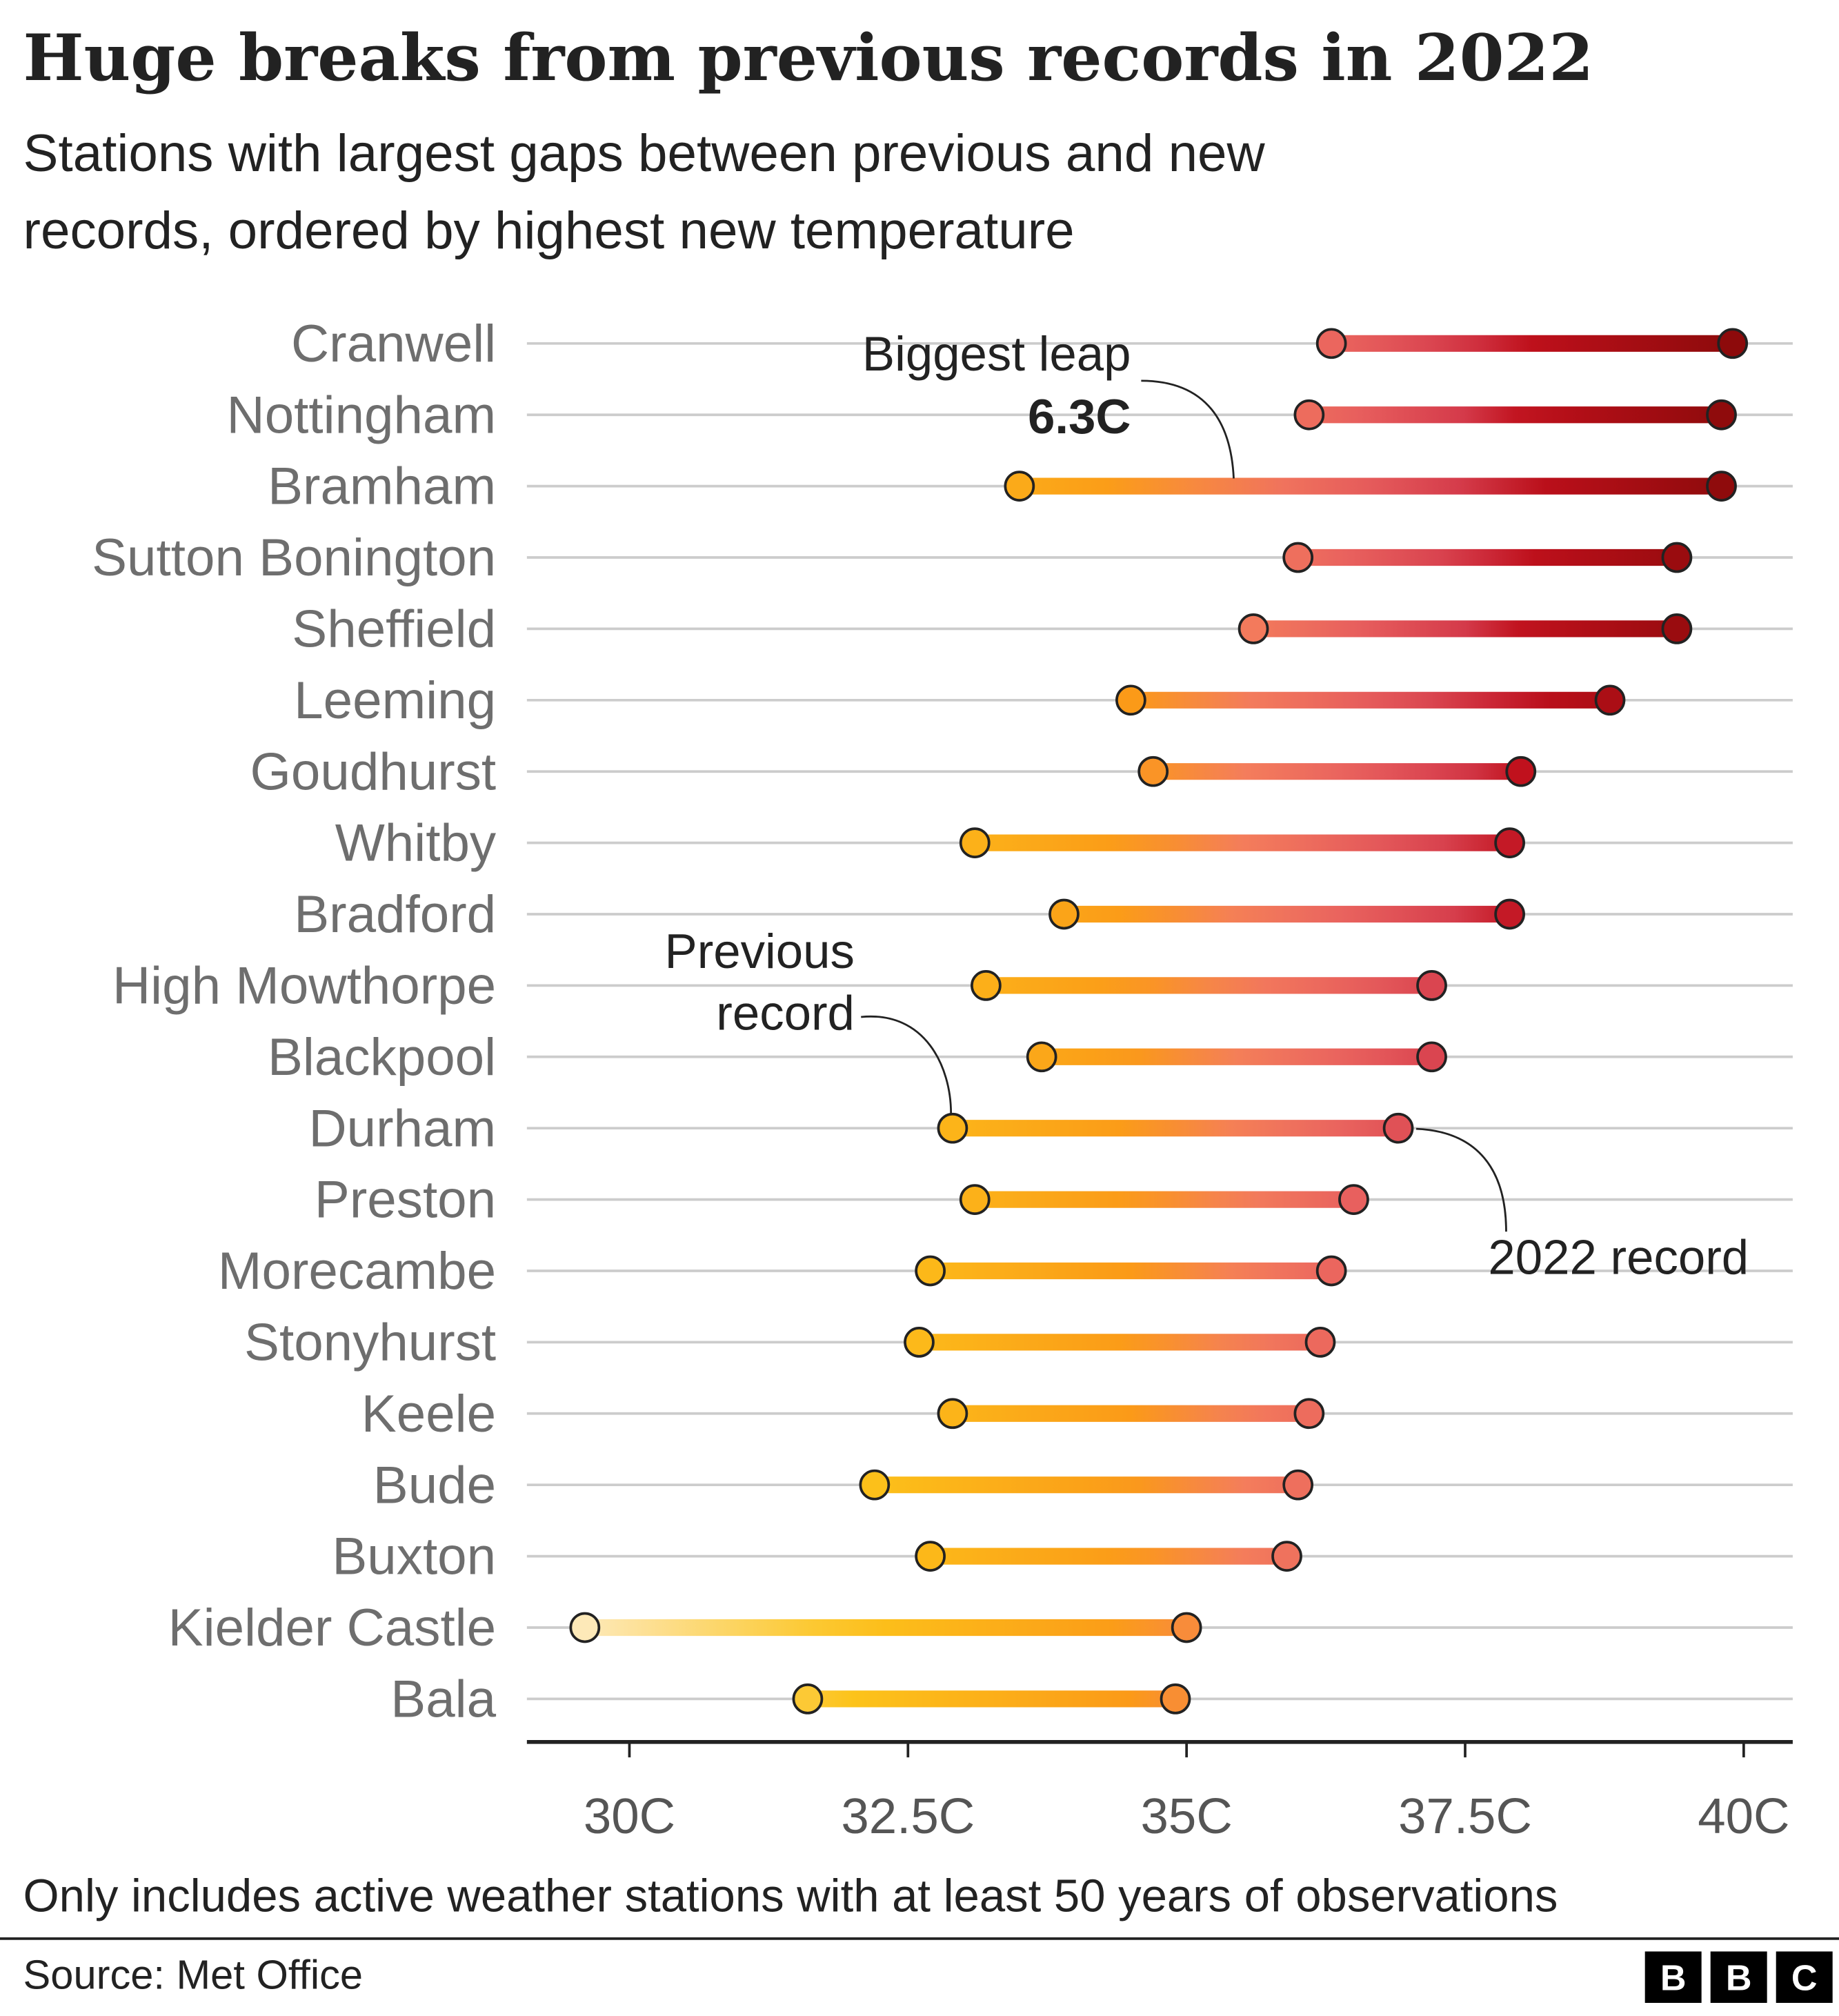  Describe the element at coordinates (428, 1414) in the screenshot. I see `y-tick-label: Keele` at that location.